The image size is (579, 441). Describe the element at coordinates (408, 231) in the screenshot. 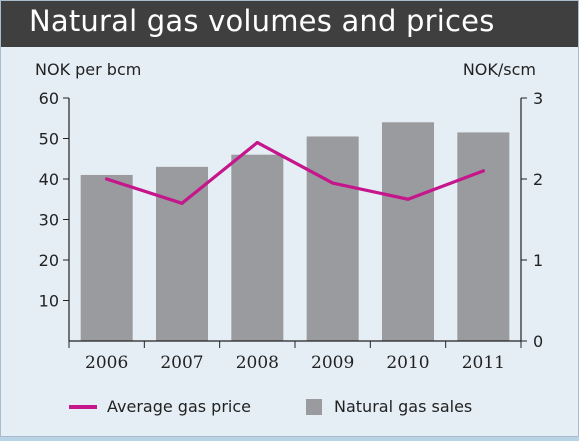

I see `bar-2010` at that location.